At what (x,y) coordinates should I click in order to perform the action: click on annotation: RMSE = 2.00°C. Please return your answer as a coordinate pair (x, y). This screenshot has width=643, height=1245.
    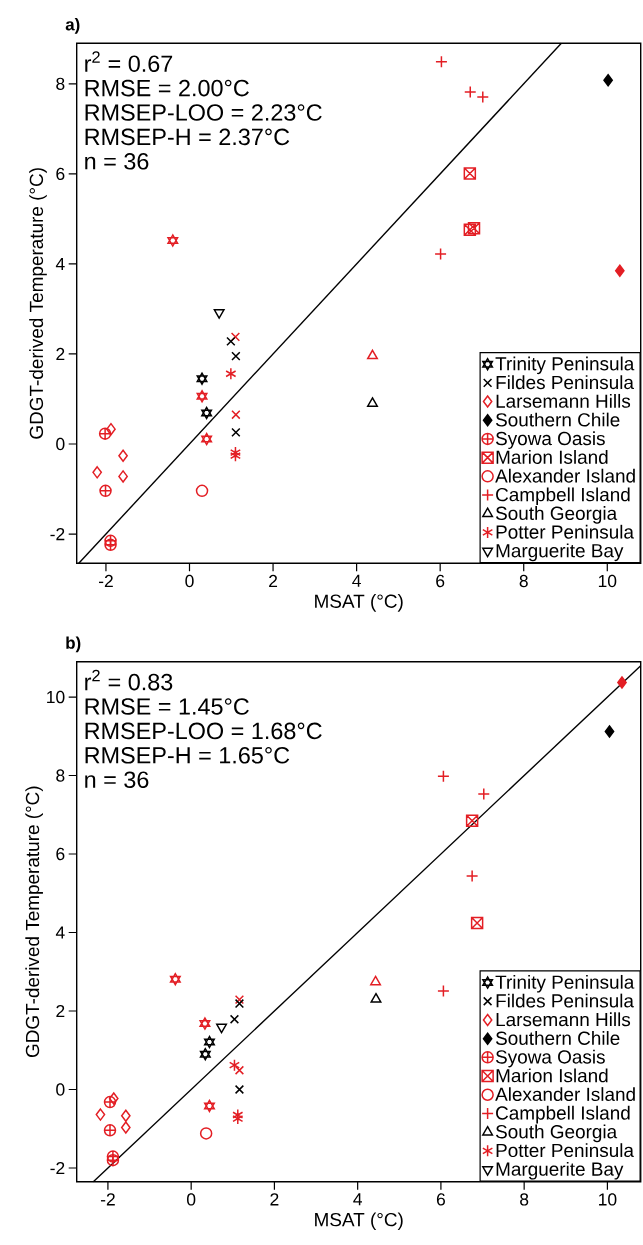
    Looking at the image, I should click on (167, 88).